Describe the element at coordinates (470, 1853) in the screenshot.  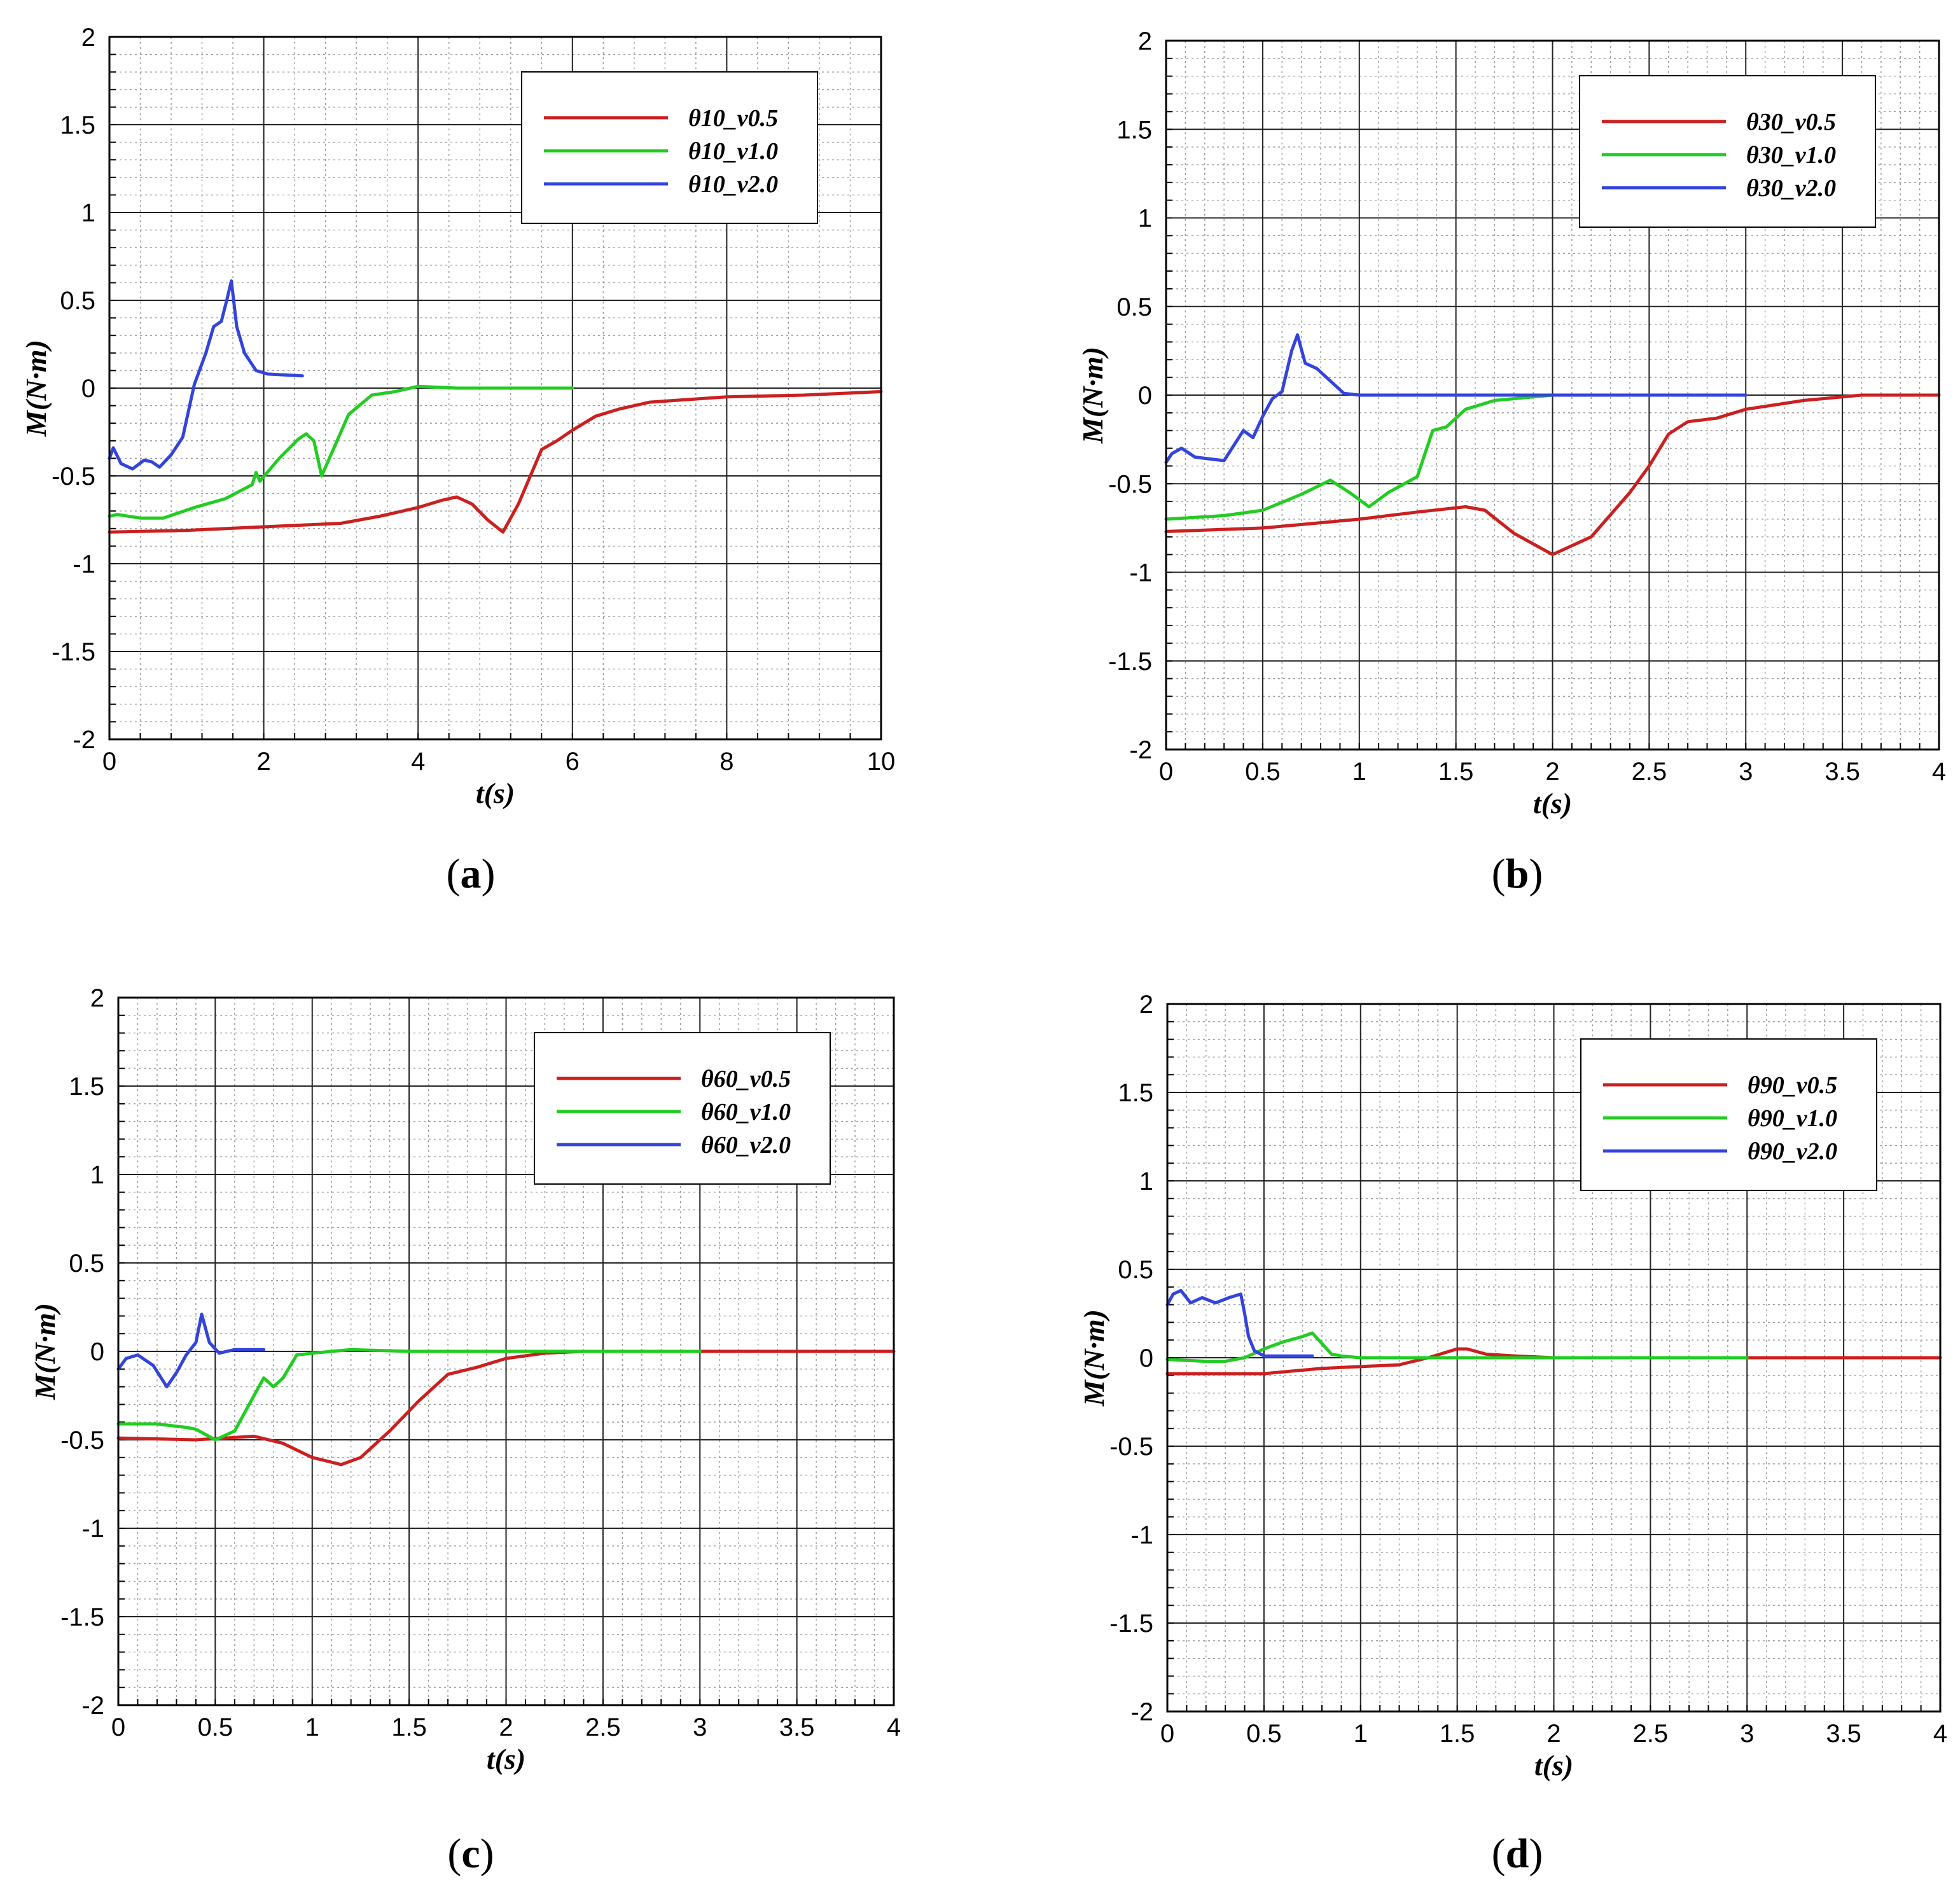
I see `panel-caption: (c)` at that location.